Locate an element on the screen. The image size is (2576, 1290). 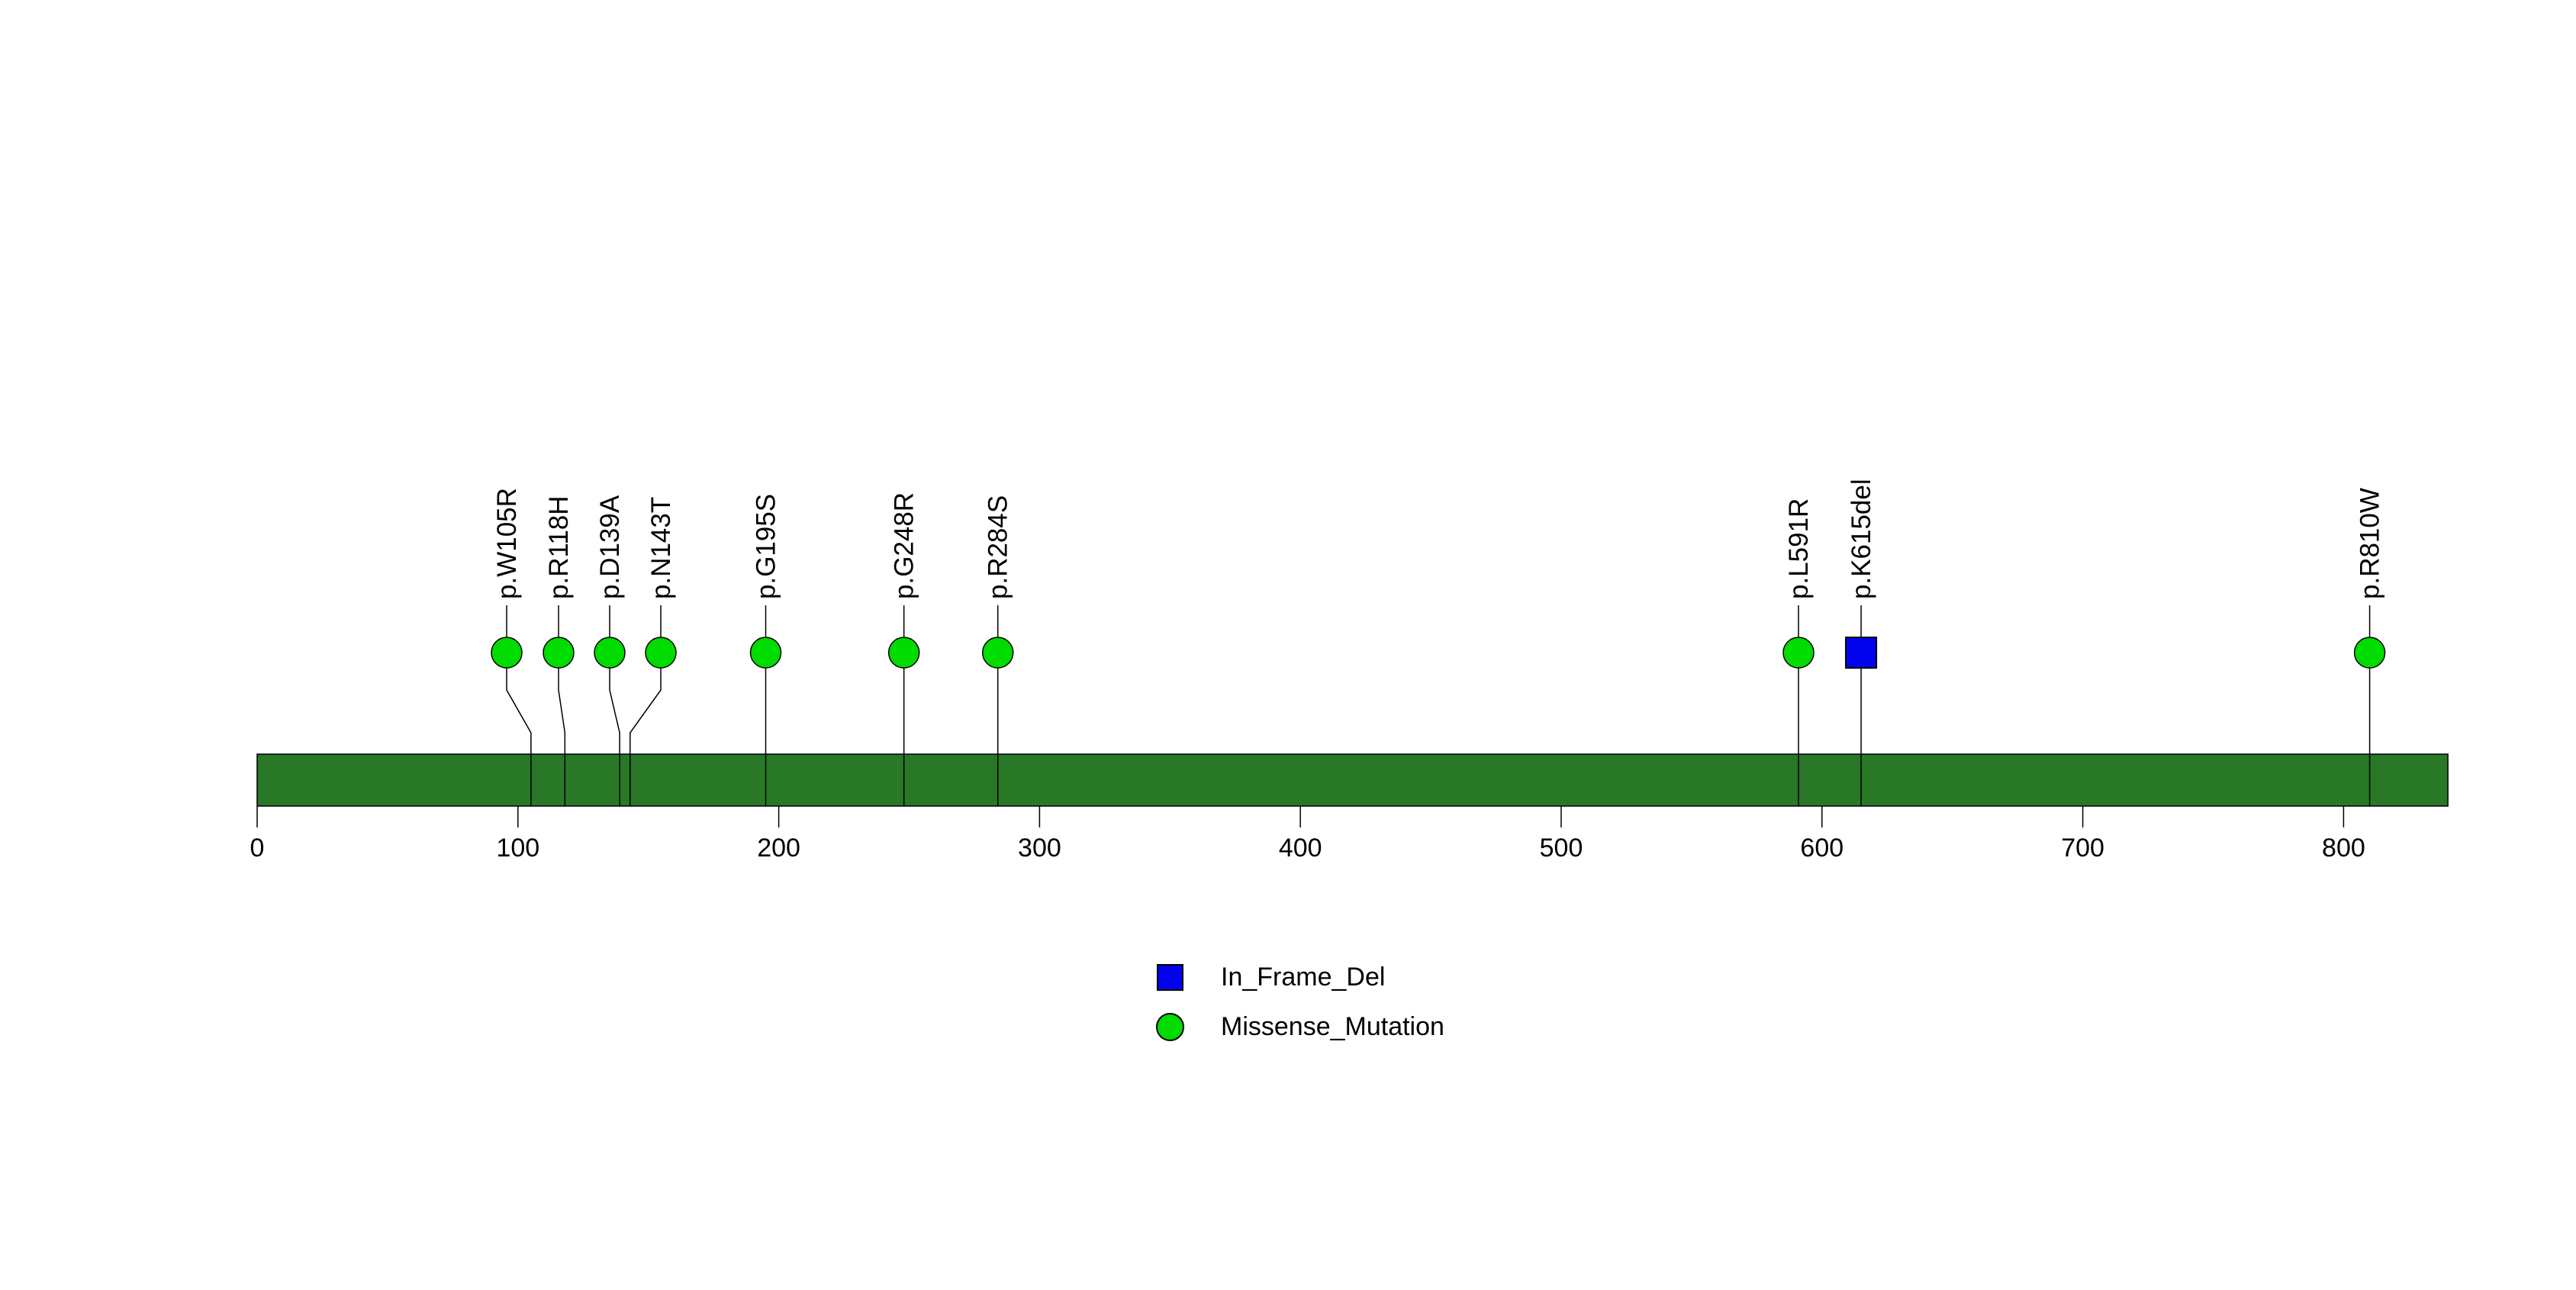
mutation-label: p.R118H is located at coordinates (559, 547).